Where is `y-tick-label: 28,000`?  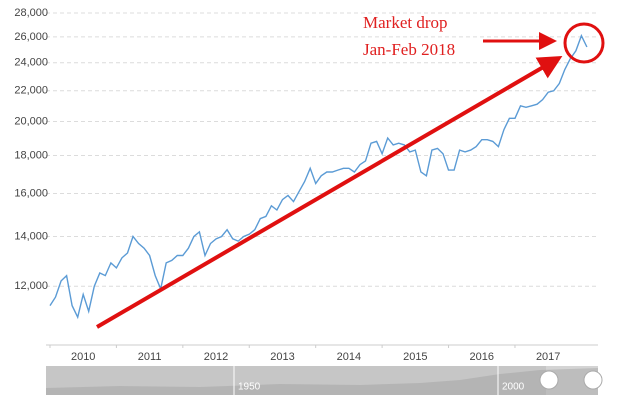 y-tick-label: 28,000 is located at coordinates (31, 13).